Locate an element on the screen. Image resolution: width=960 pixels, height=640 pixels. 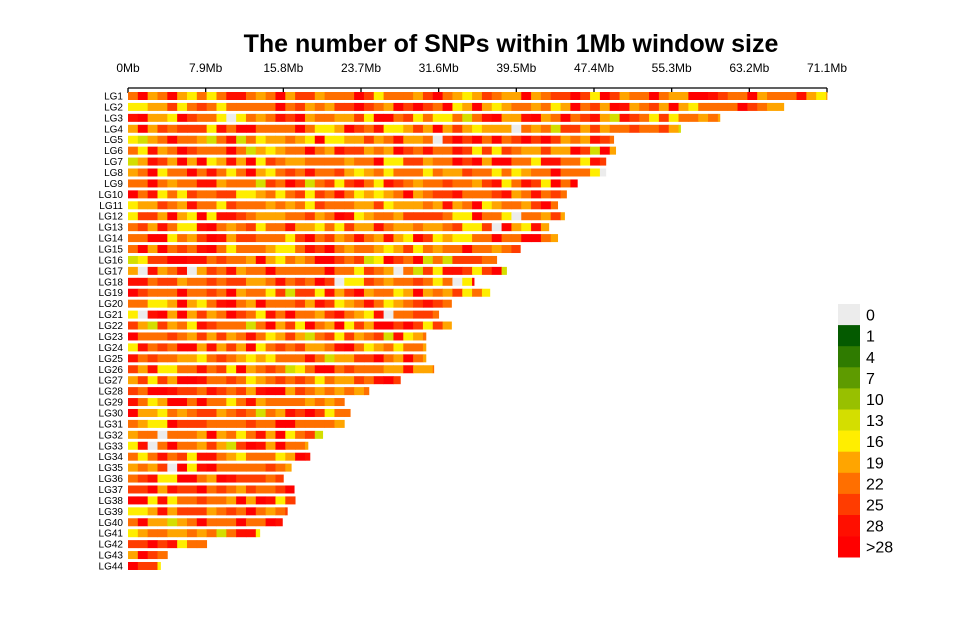
chromosome-label: LG23 is located at coordinates (111, 337).